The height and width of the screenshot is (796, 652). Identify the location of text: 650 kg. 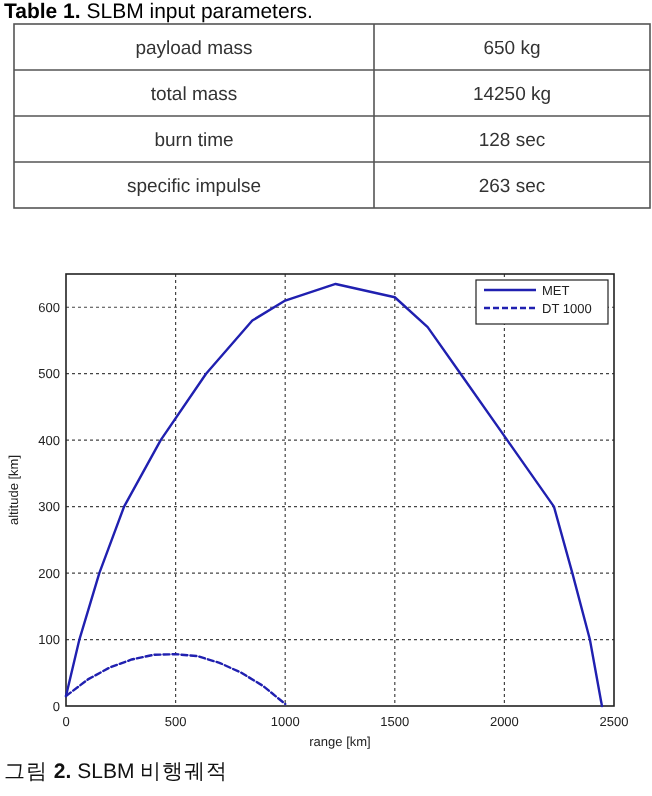
(512, 49).